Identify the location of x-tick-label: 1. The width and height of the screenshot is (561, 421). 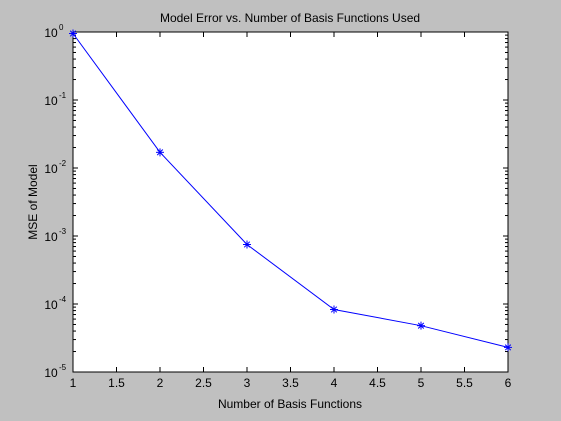
(73, 383).